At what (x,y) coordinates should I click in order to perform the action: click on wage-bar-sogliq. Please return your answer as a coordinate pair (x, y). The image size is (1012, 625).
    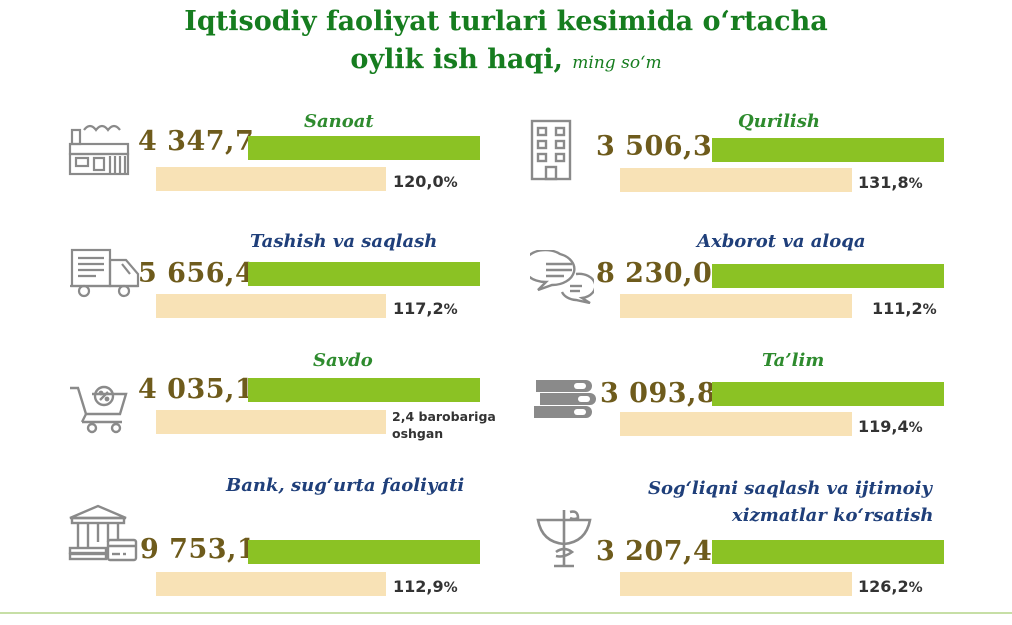
    Looking at the image, I should click on (828, 552).